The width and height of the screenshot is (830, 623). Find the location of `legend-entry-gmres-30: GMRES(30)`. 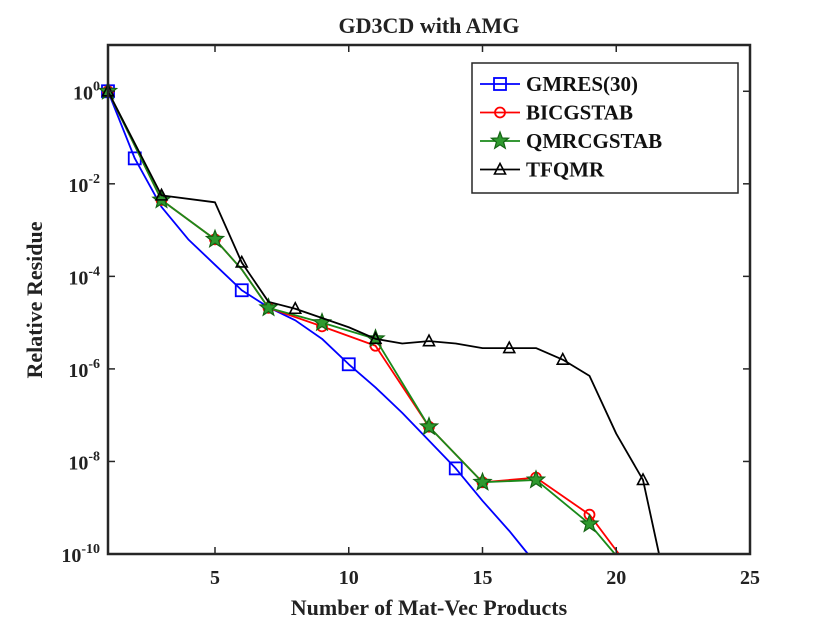

legend-entry-gmres-30: GMRES(30) is located at coordinates (559, 84).